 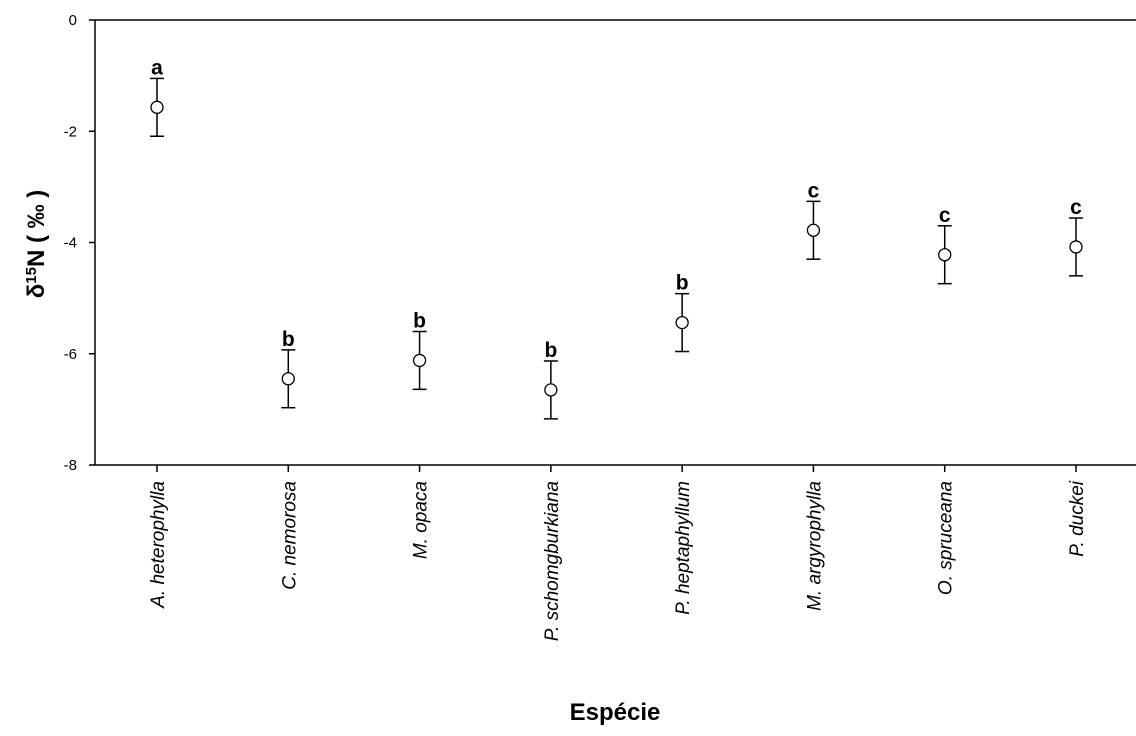 What do you see at coordinates (157, 67) in the screenshot?
I see `significance-label: a` at bounding box center [157, 67].